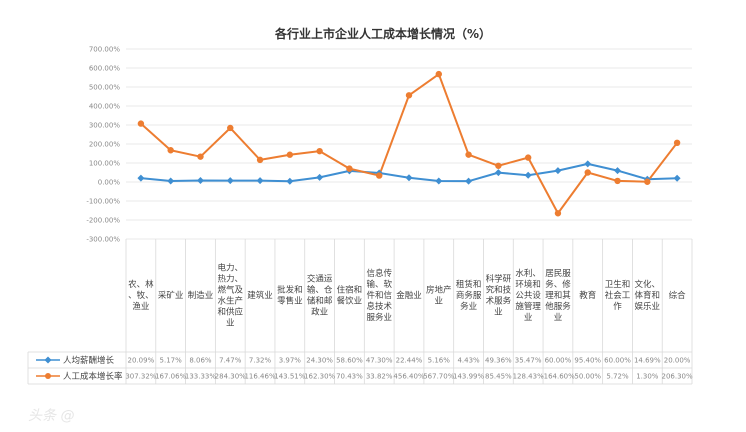 The height and width of the screenshot is (432, 746). What do you see at coordinates (498, 377) in the screenshot?
I see `table-value-cell: 85.45%` at bounding box center [498, 377].